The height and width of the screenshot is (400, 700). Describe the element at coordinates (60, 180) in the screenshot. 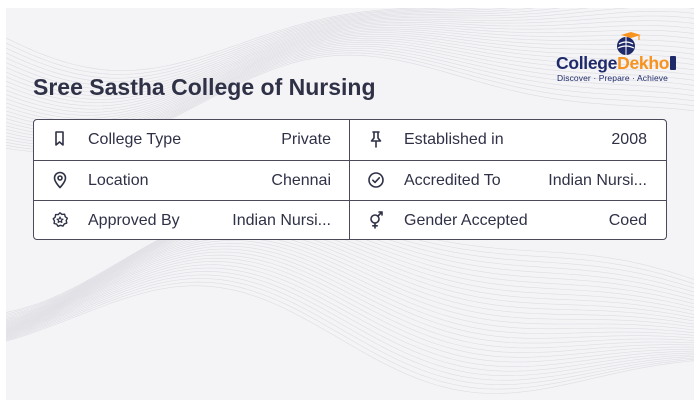

I see `location-icon` at that location.